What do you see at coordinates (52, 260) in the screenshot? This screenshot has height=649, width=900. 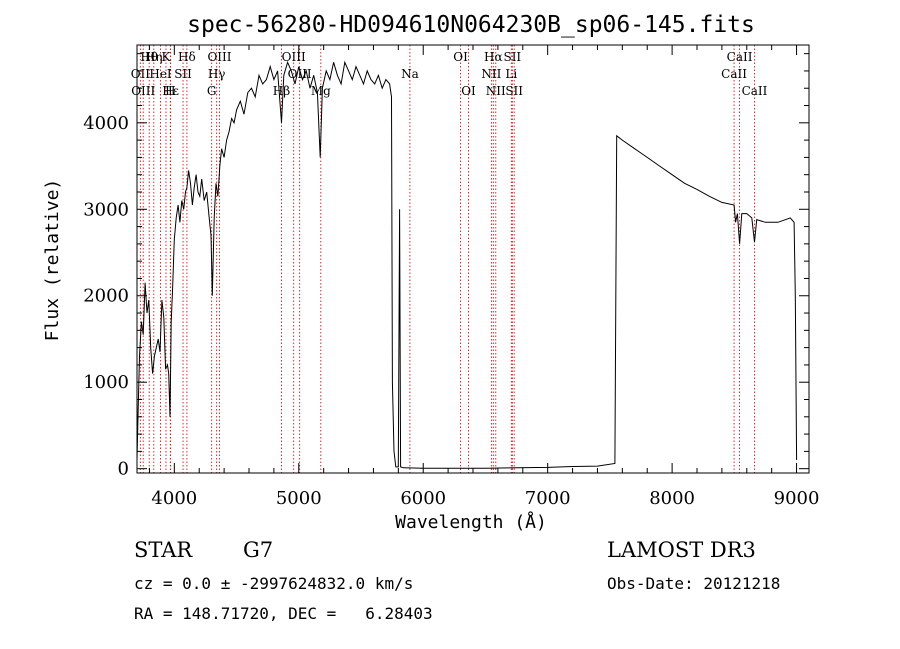 I see `y-axis-label: Flux (relative)` at bounding box center [52, 260].